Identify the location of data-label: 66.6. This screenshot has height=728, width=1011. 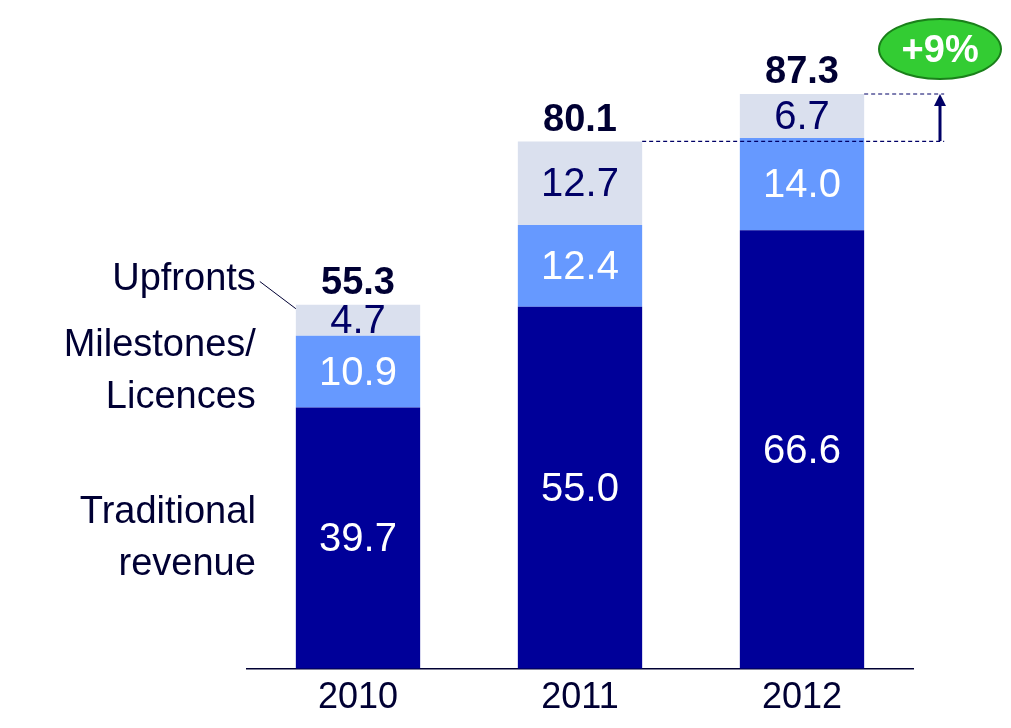
(802, 448).